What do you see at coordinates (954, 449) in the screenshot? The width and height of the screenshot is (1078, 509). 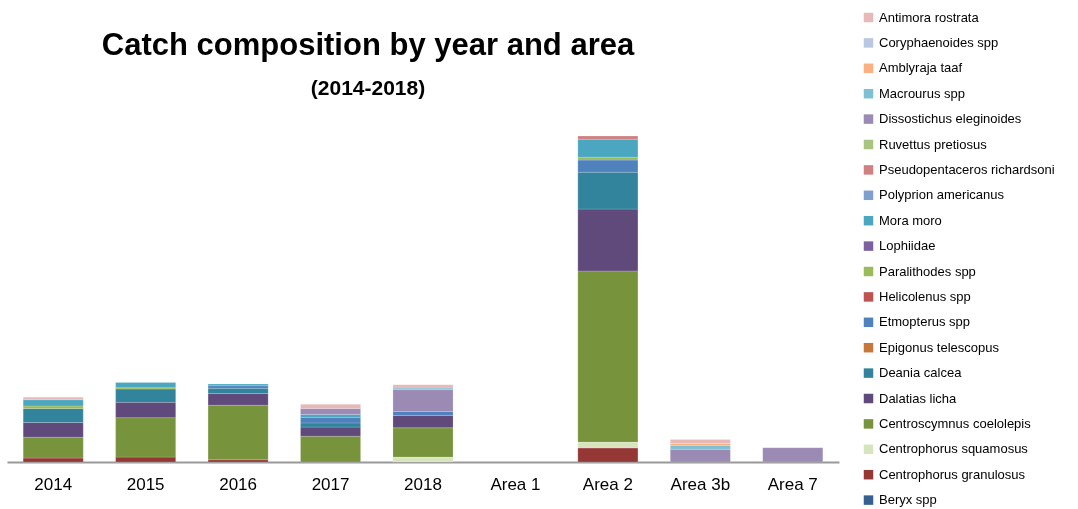 I see `legend-label: Centrophorus squamosus` at bounding box center [954, 449].